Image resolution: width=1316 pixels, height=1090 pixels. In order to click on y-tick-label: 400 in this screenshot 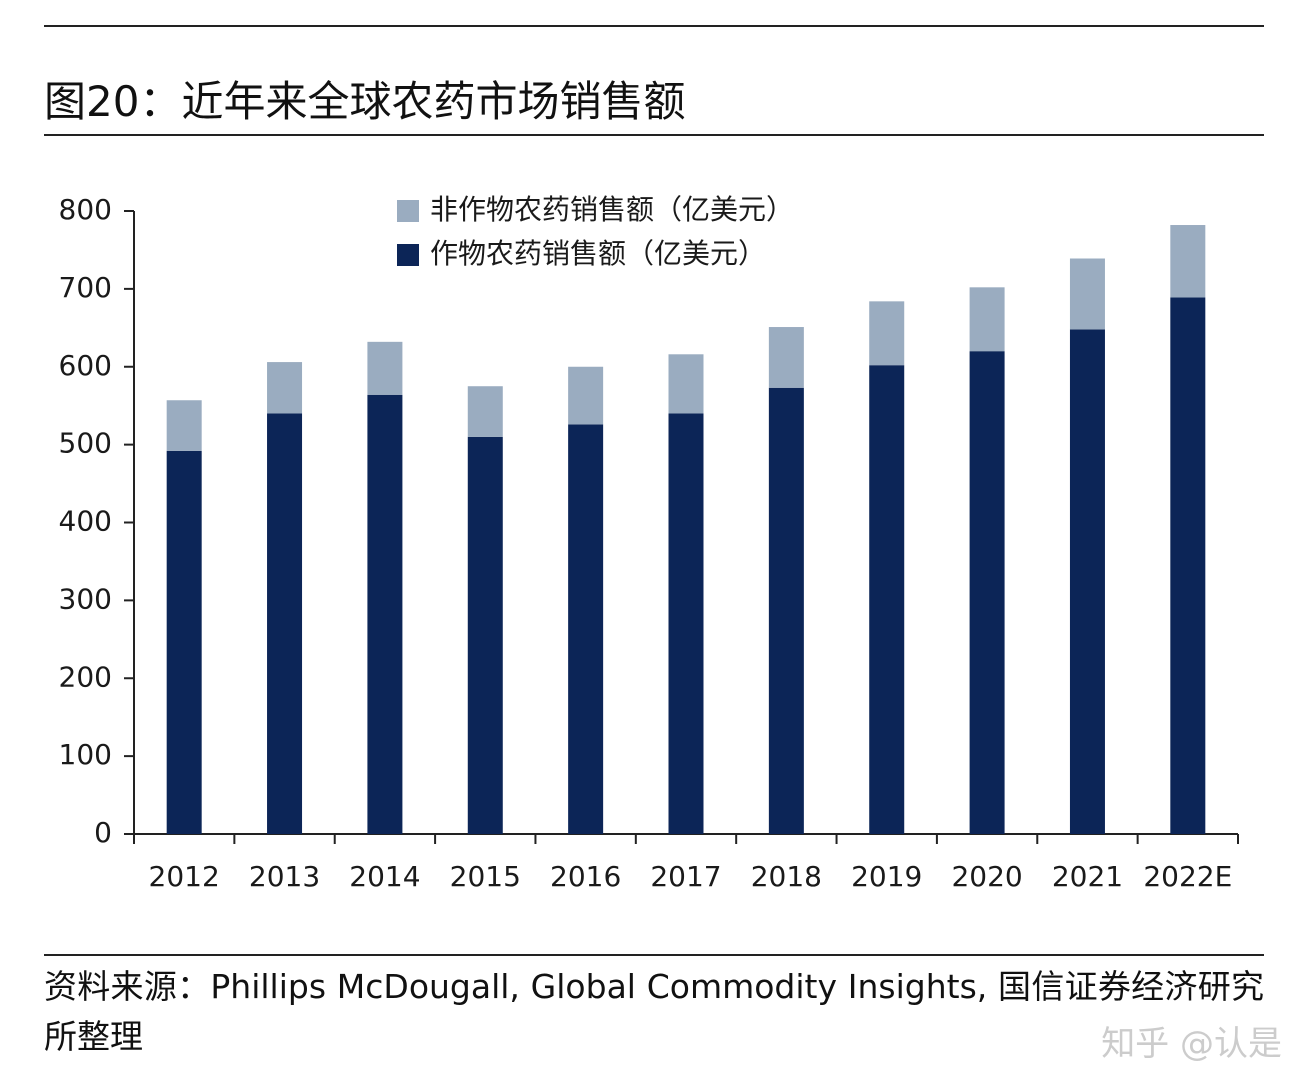, I will do `click(85, 521)`.